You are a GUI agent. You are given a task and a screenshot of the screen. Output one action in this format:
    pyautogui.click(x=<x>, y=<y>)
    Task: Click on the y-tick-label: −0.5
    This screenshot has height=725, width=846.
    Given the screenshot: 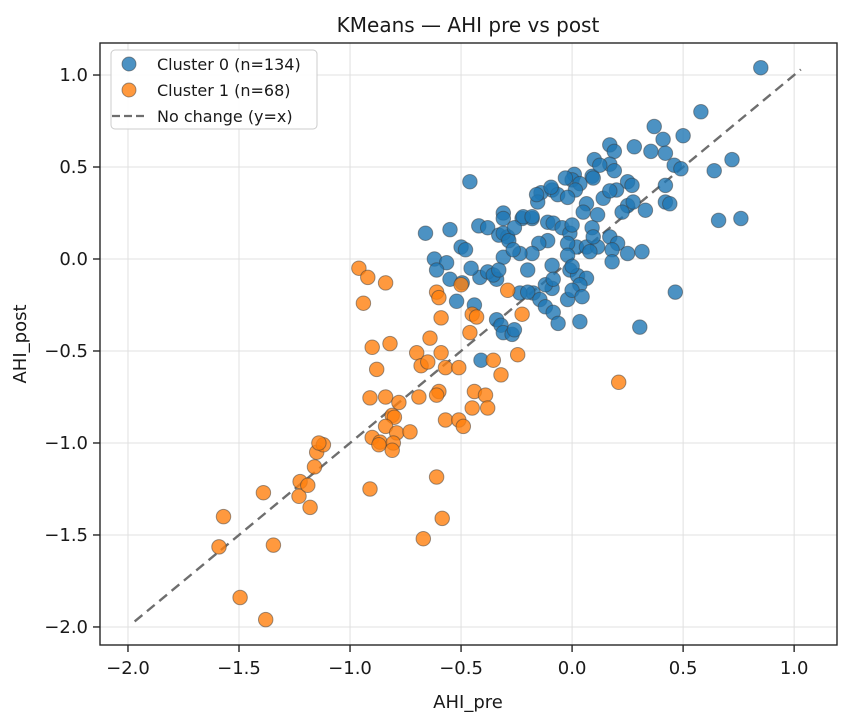 What is the action you would take?
    pyautogui.click(x=66, y=351)
    